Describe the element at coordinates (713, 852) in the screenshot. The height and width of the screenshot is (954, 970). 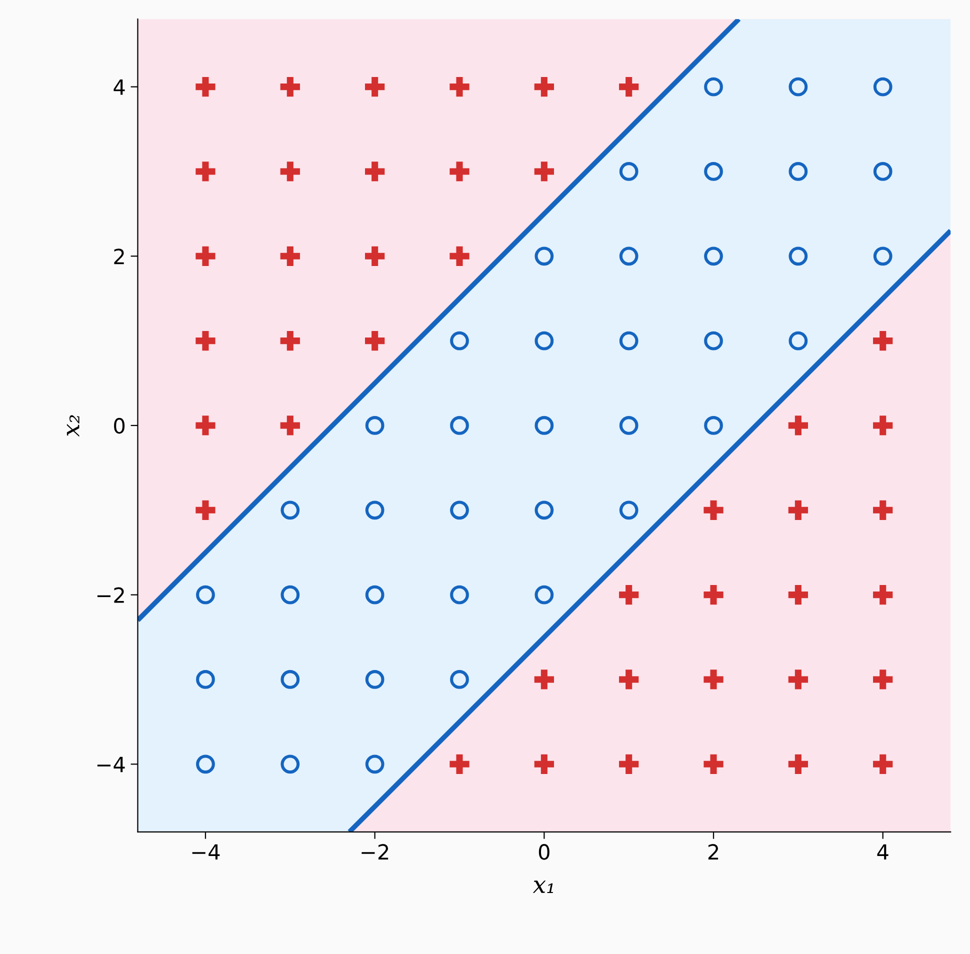
I see `x-tick-label: 2` at that location.